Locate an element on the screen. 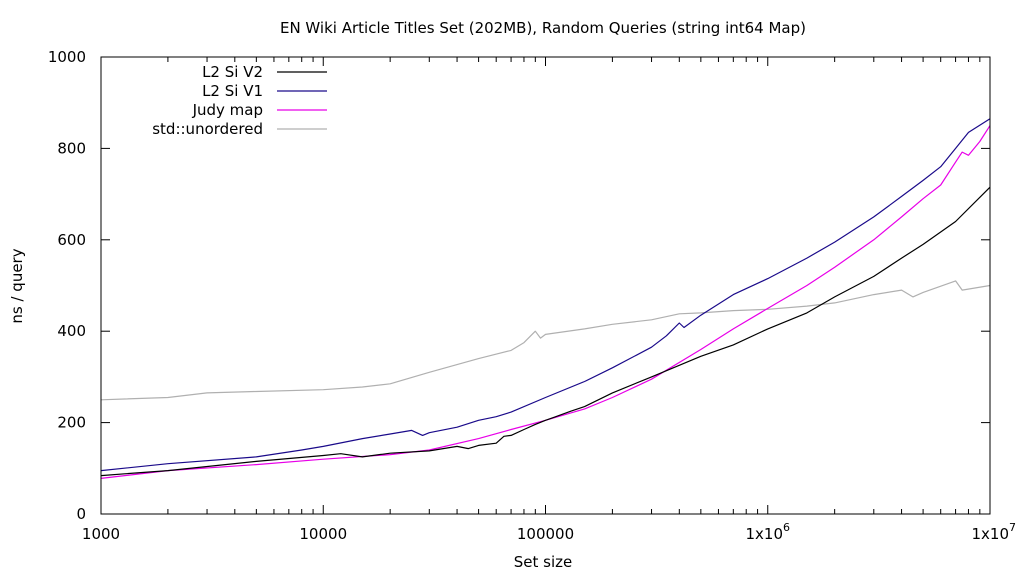 The width and height of the screenshot is (1024, 576). x-tick-label: 1000 is located at coordinates (101, 534).